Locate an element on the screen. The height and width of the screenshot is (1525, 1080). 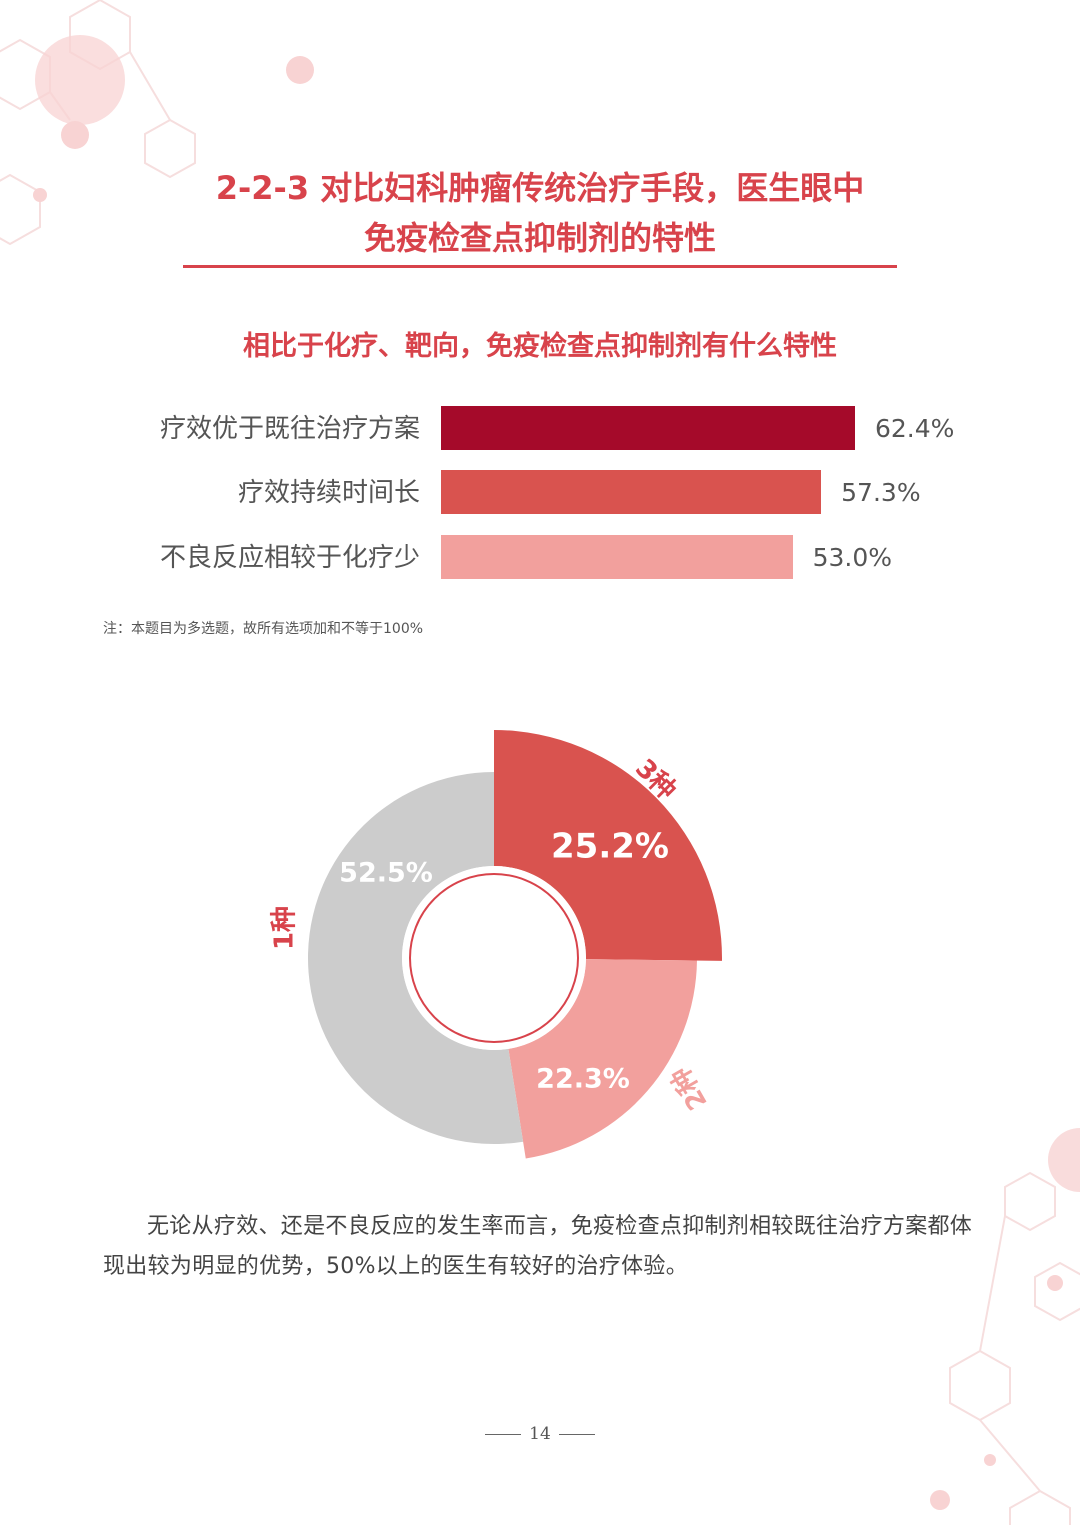
bar-row: 疗效持续时间长 57.3% is located at coordinates (540, 493).